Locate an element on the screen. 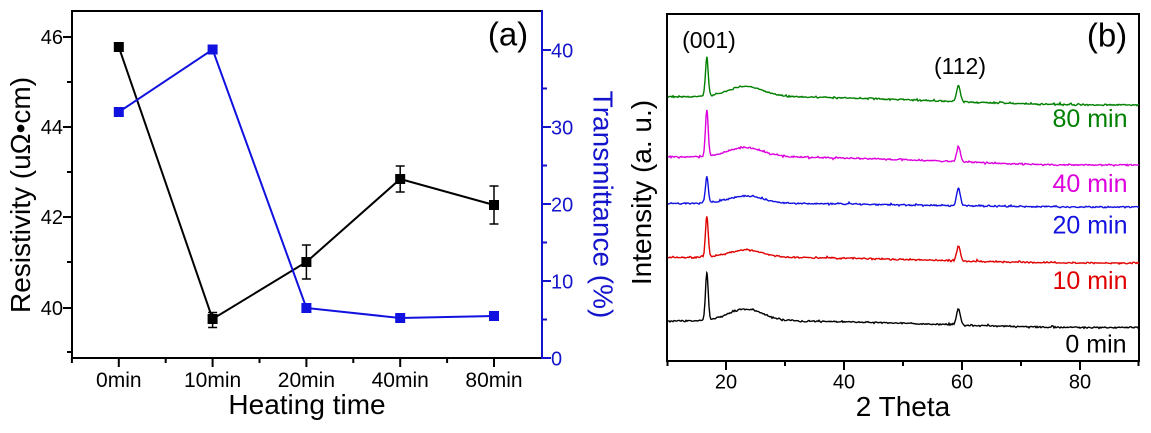 This screenshot has height=433, width=1151. svg-text: 0min is located at coordinates (119, 380).